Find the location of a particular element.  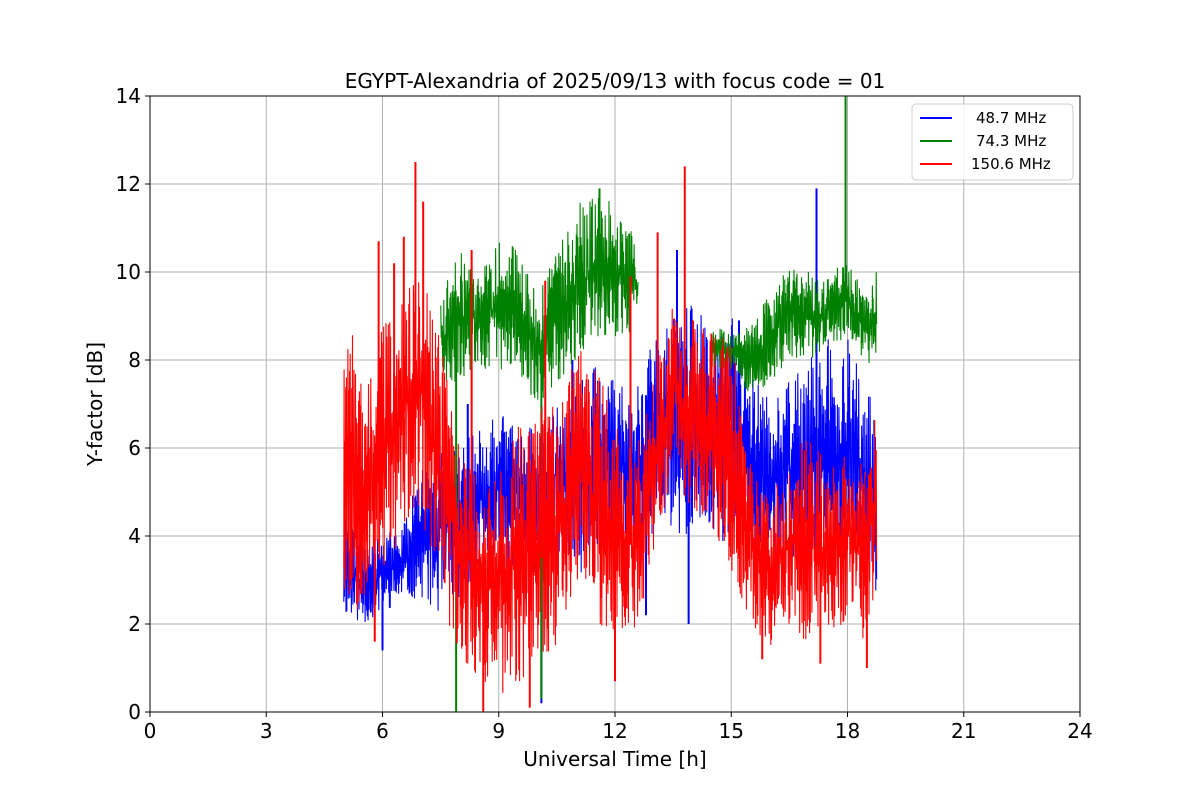

legend: 48.7 MHz 74.3 MHz 150.6 MHz is located at coordinates (992, 142).